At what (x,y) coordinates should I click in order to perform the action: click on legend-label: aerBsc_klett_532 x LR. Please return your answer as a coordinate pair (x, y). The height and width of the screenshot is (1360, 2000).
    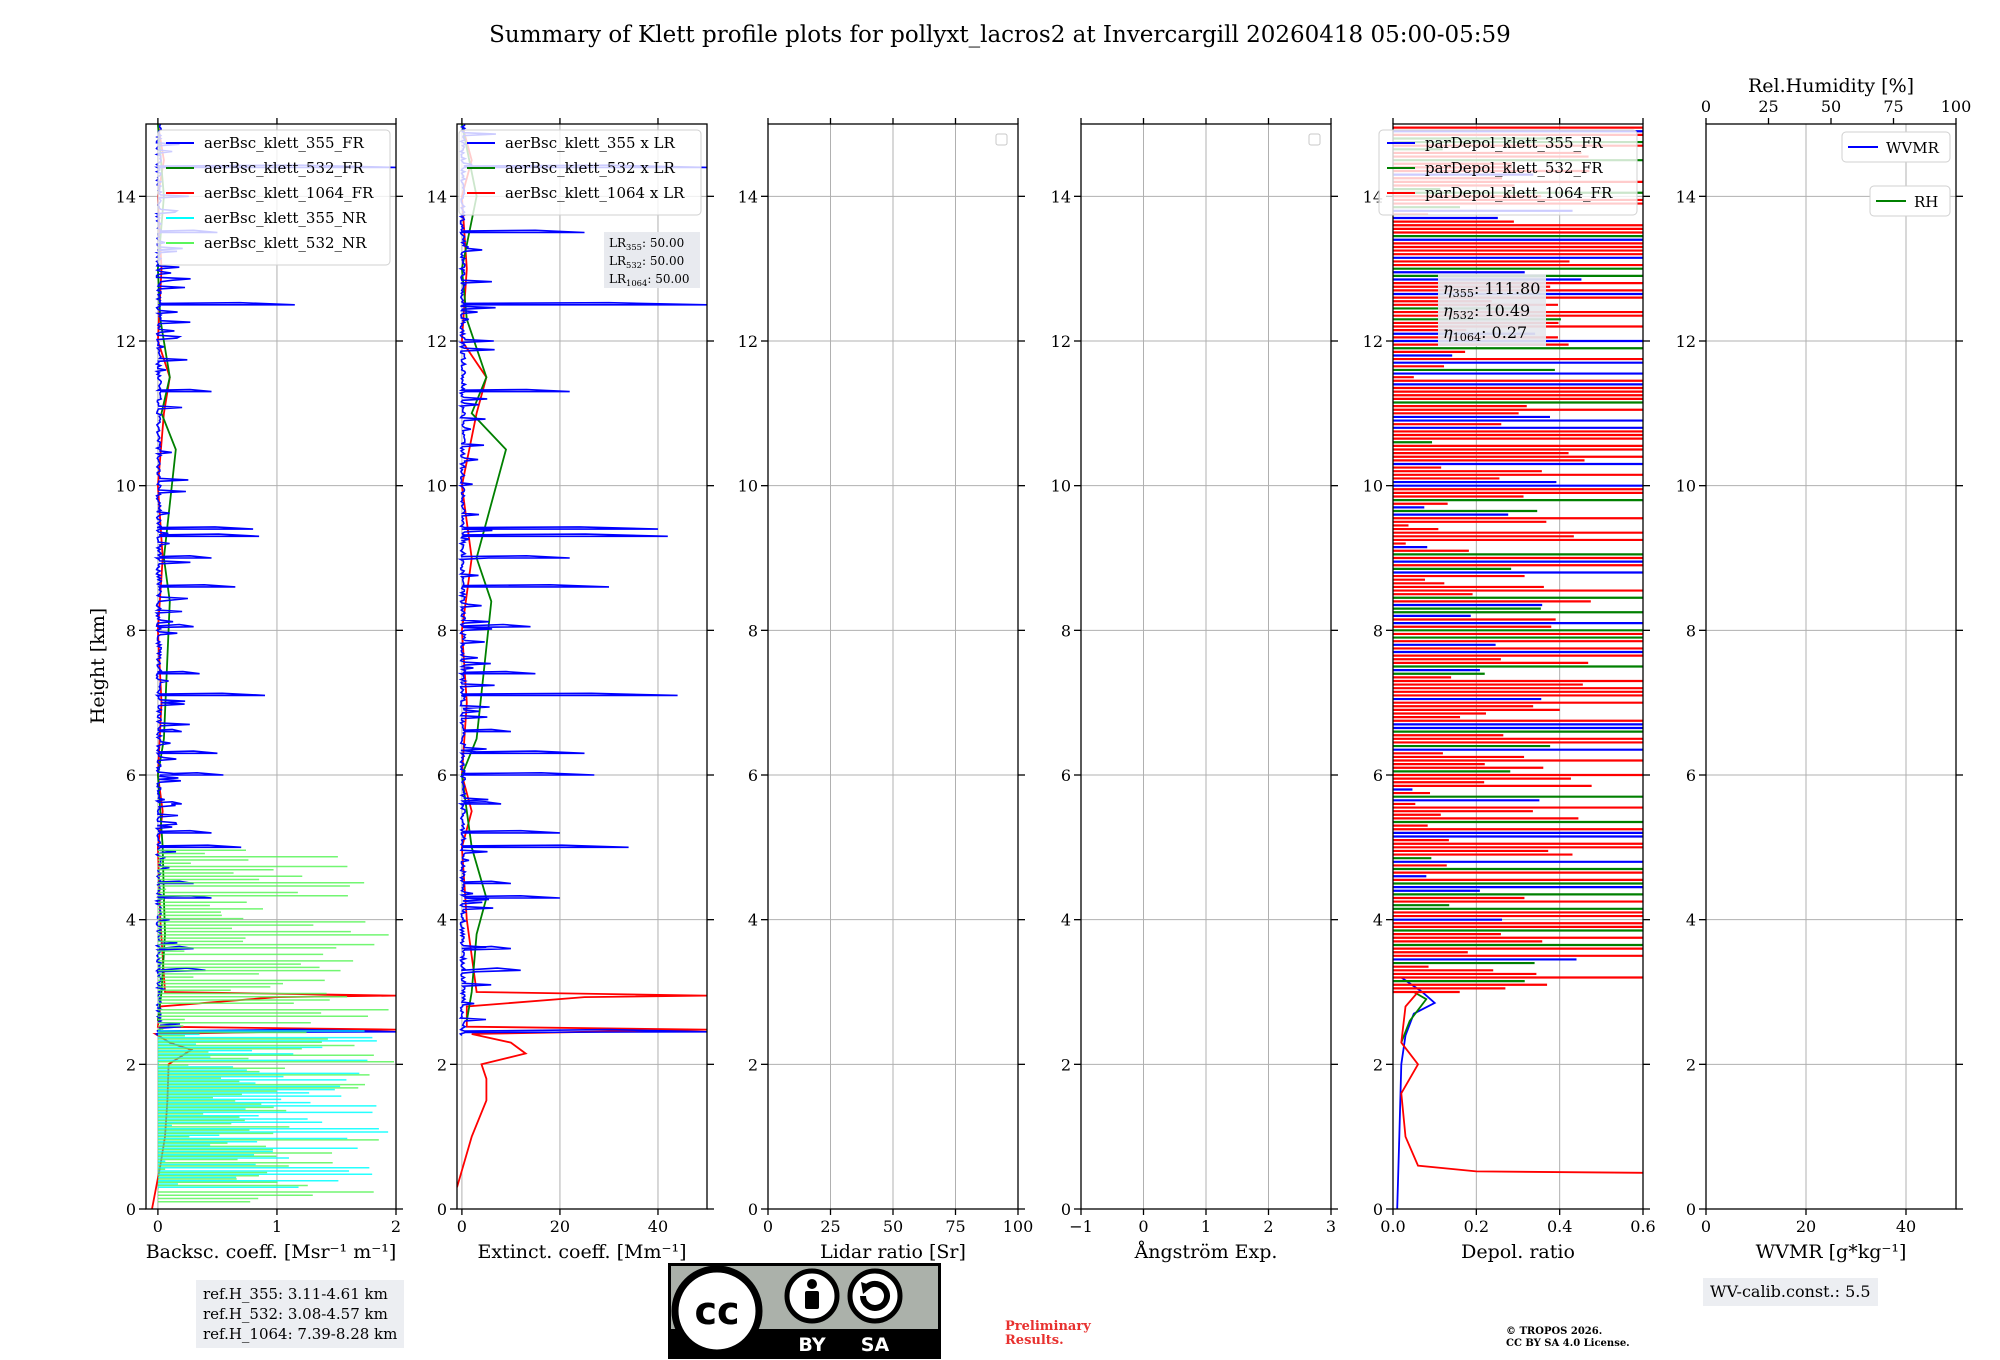
    Looking at the image, I should click on (590, 168).